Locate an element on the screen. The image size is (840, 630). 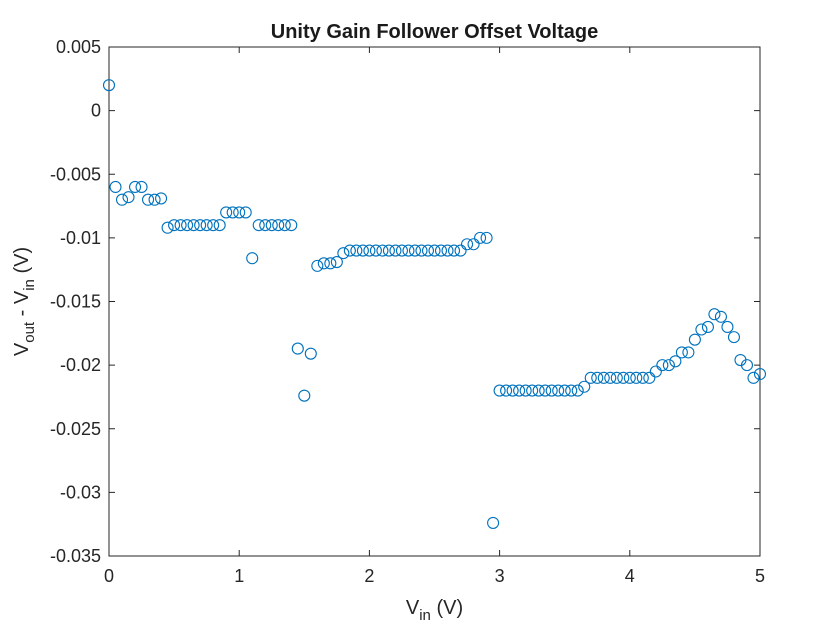
y-tick-label: -0.035 is located at coordinates (75, 556).